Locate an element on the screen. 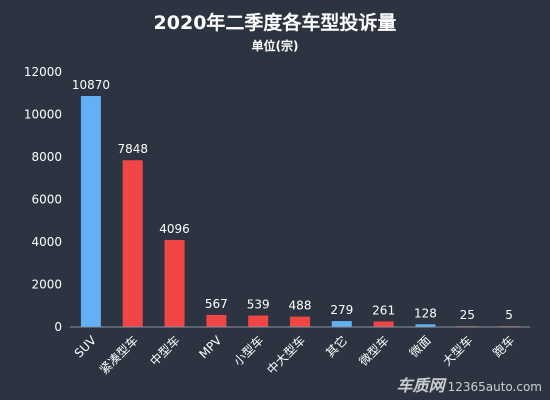 The width and height of the screenshot is (550, 400). data-label: 25 is located at coordinates (467, 315).